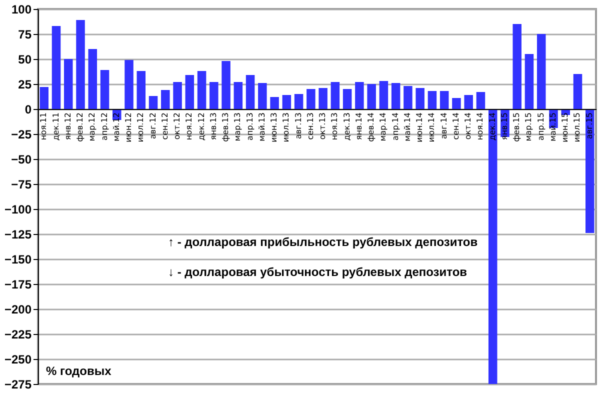 The width and height of the screenshot is (600, 394). I want to click on x-tick-label: авг.15, so click(589, 126).